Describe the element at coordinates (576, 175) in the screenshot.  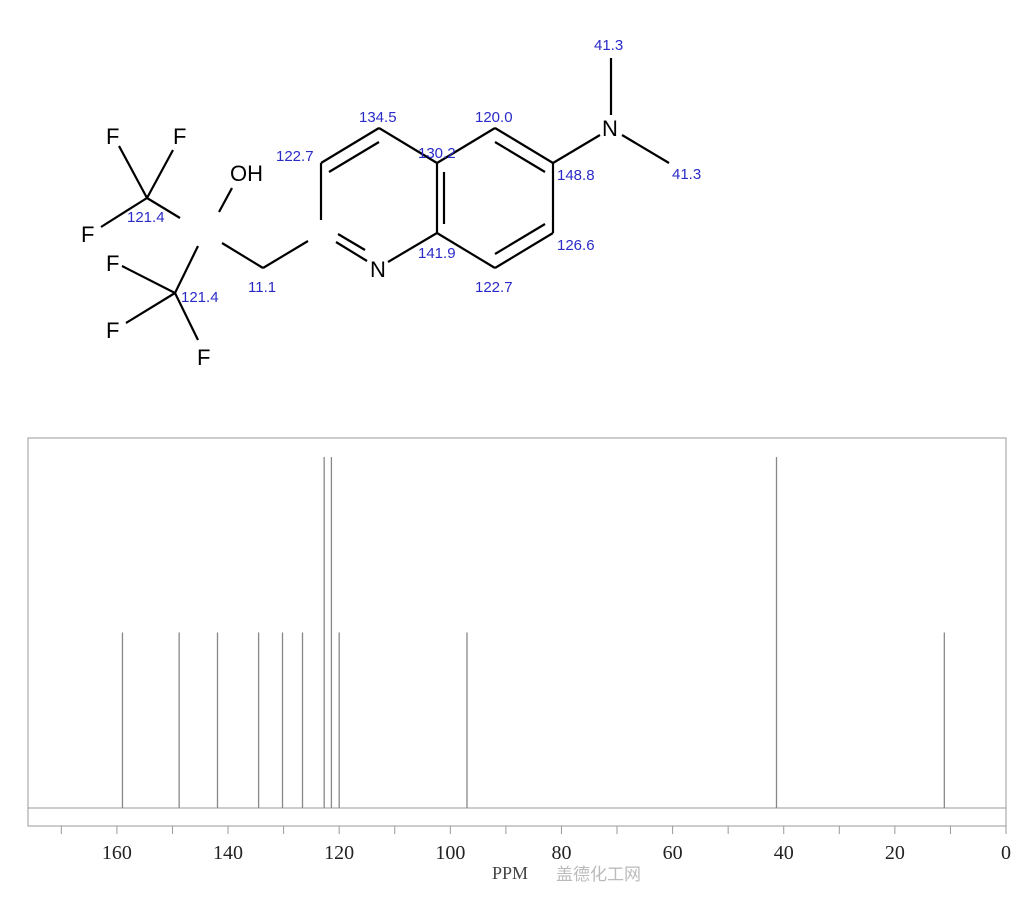
I see `shift-label: 148.8` at that location.